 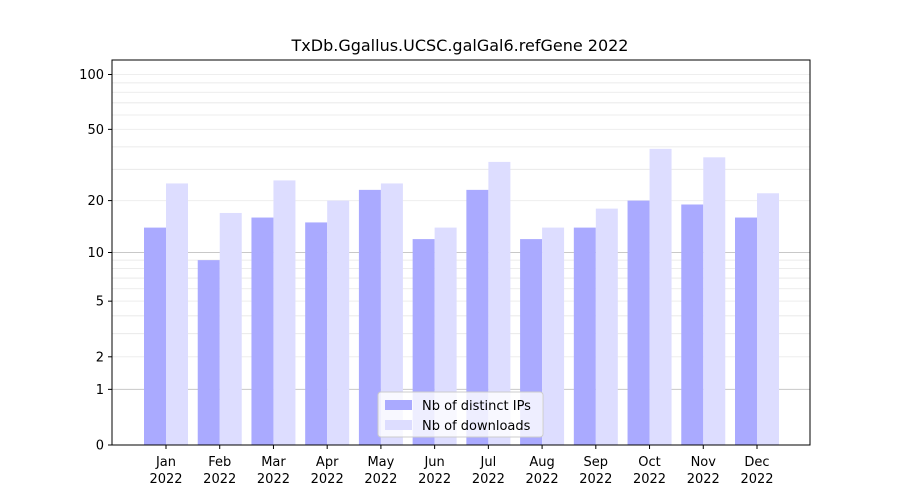 What do you see at coordinates (91, 75) in the screenshot?
I see `y-tick-label: 100` at bounding box center [91, 75].